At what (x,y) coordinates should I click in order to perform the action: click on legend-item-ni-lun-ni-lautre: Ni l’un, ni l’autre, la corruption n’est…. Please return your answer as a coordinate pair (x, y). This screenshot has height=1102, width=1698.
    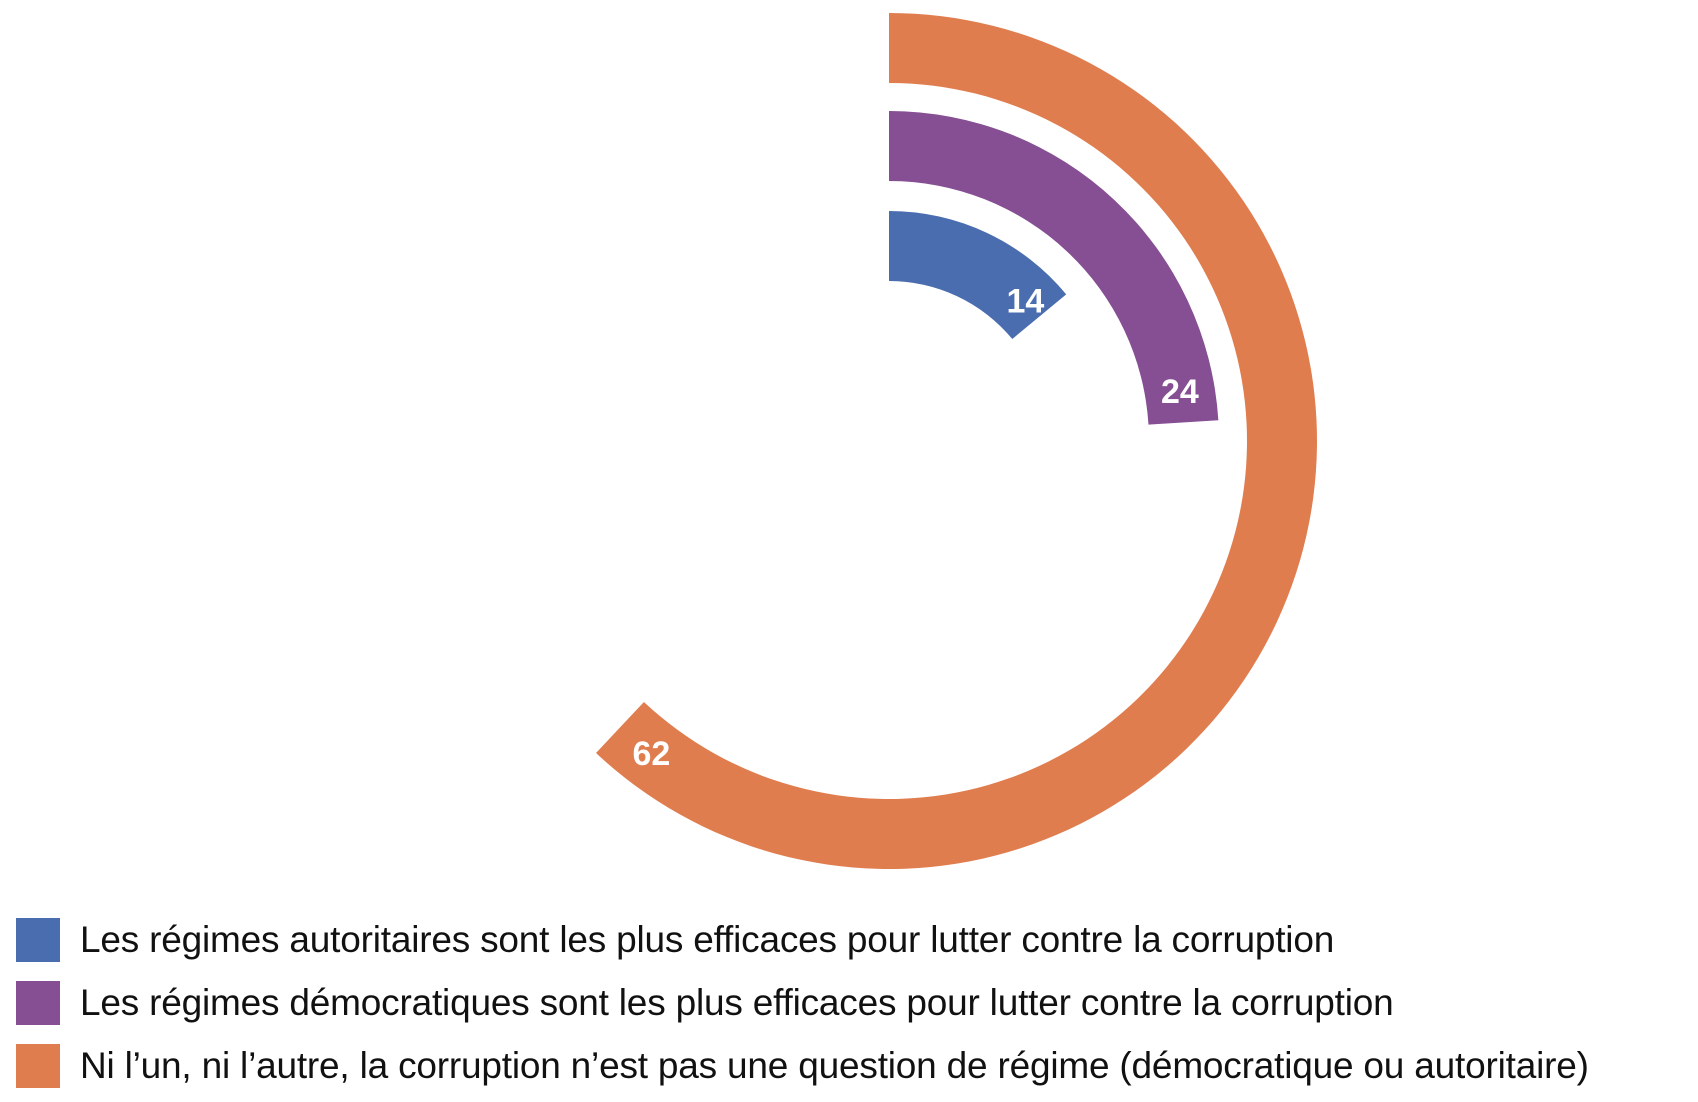
    Looking at the image, I should click on (802, 1065).